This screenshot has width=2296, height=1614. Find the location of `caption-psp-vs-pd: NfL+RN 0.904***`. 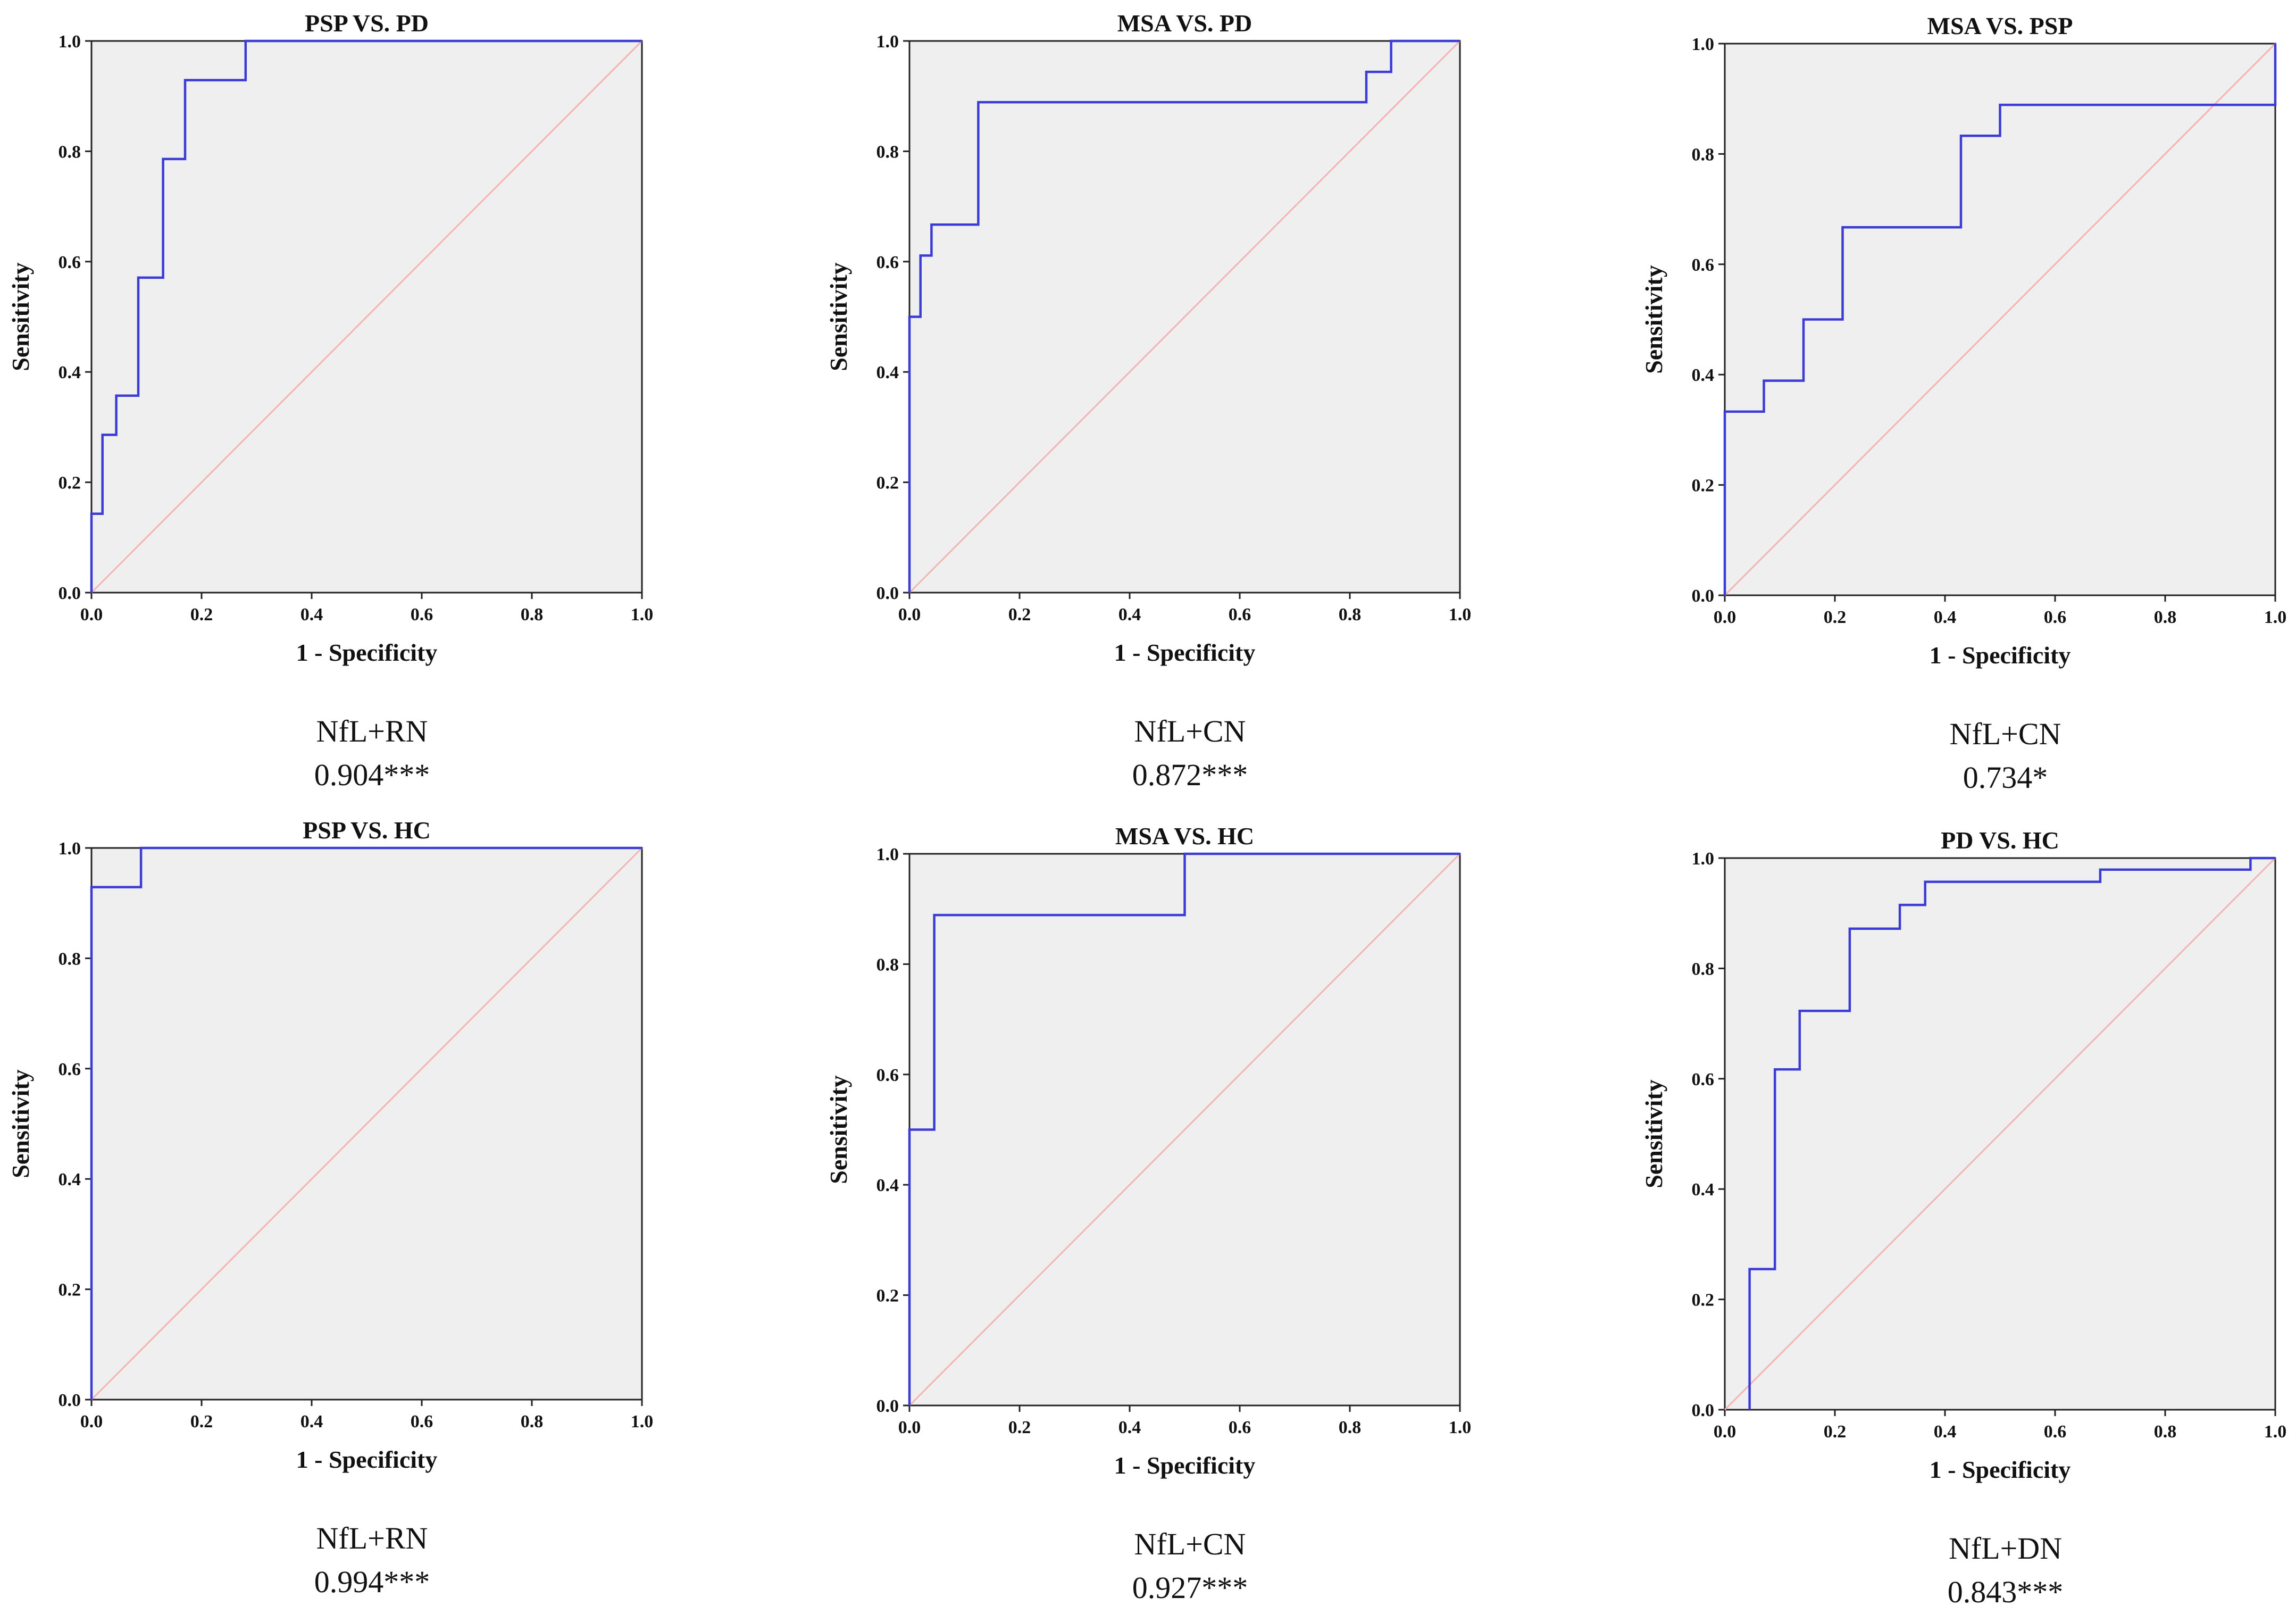

caption-psp-vs-pd: NfL+RN 0.904*** is located at coordinates (372, 753).